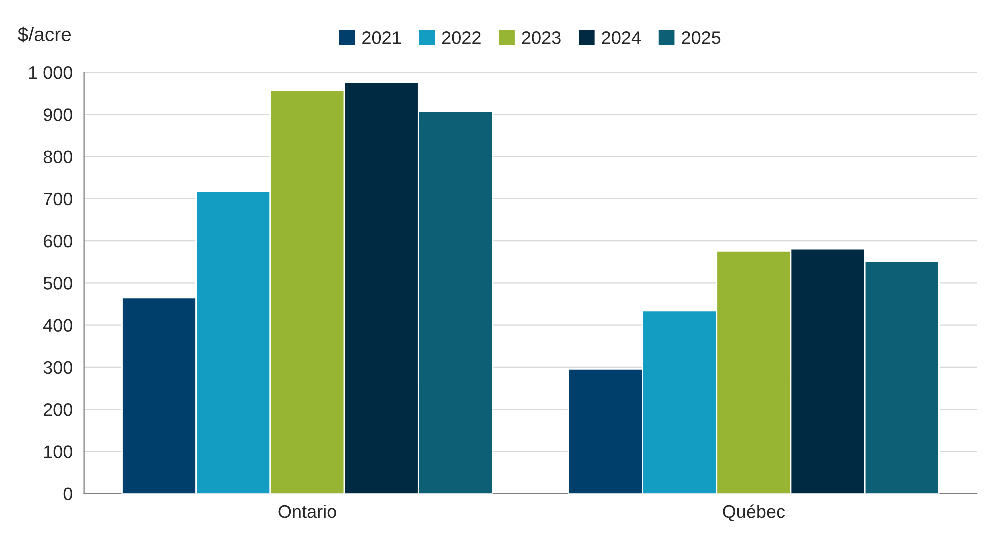 This screenshot has height=558, width=992. I want to click on x-tick-label: Ontario, so click(307, 511).